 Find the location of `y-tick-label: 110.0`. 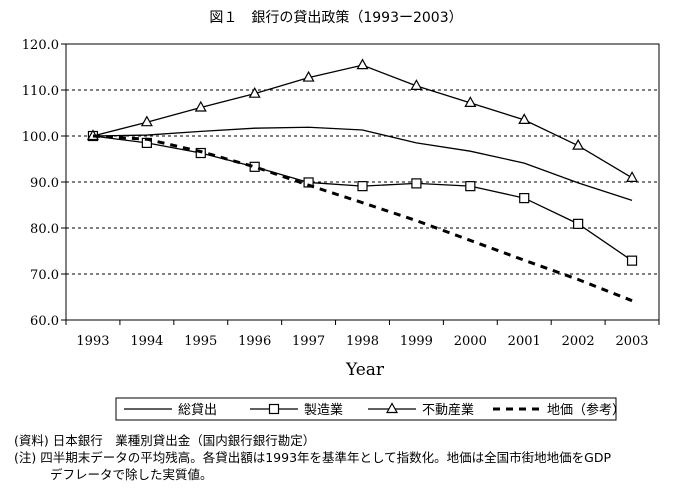

y-tick-label: 110.0 is located at coordinates (40, 91).